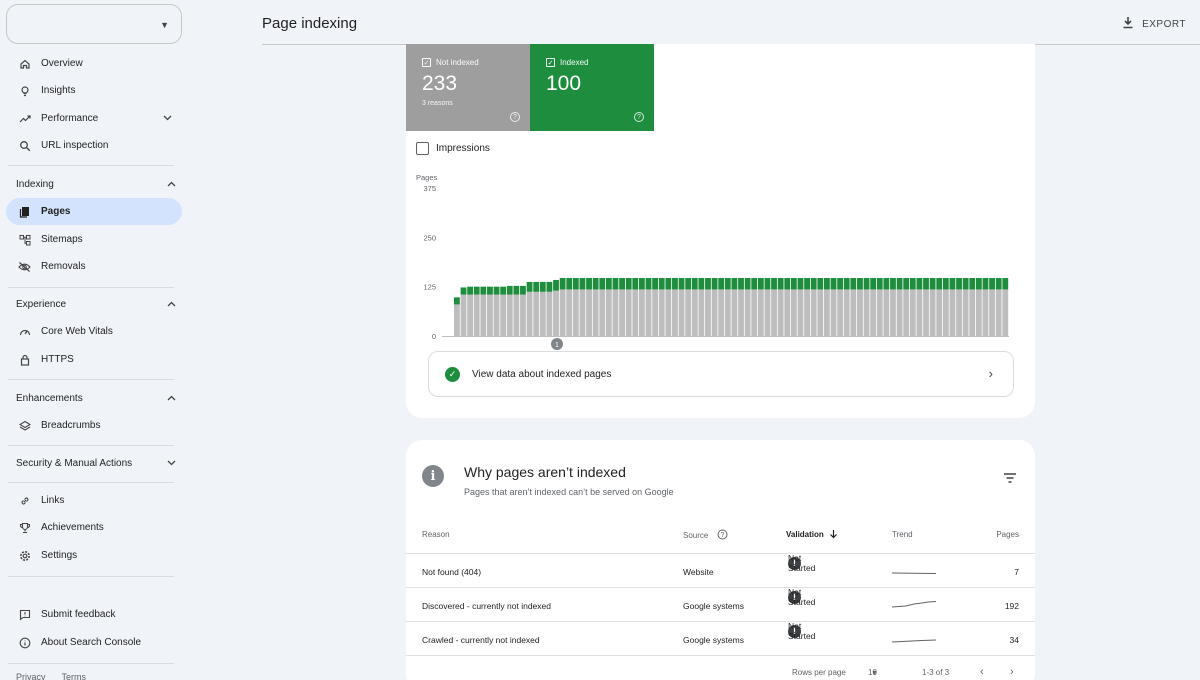 This screenshot has width=1200, height=680. What do you see at coordinates (453, 148) in the screenshot?
I see `impressions-toggle: Impressions` at bounding box center [453, 148].